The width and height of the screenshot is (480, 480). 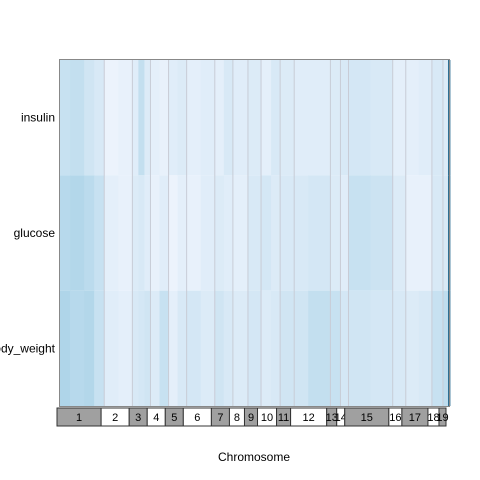 I want to click on chromosome-label: 15, so click(x=367, y=418).